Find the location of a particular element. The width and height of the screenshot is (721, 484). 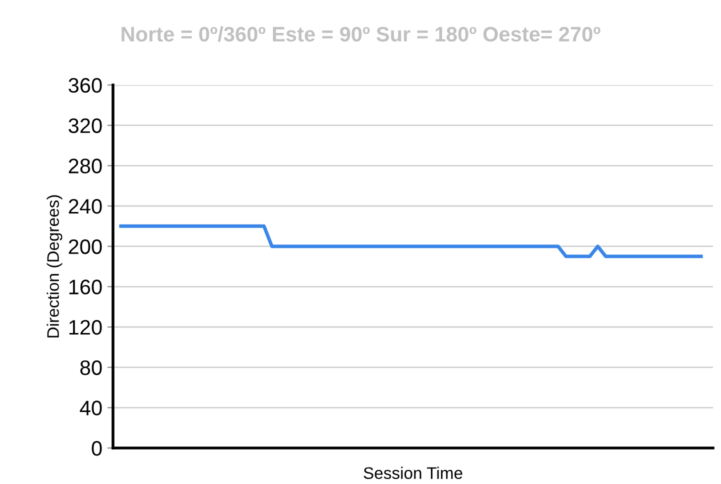

y-tick-label: 320 is located at coordinates (85, 126).